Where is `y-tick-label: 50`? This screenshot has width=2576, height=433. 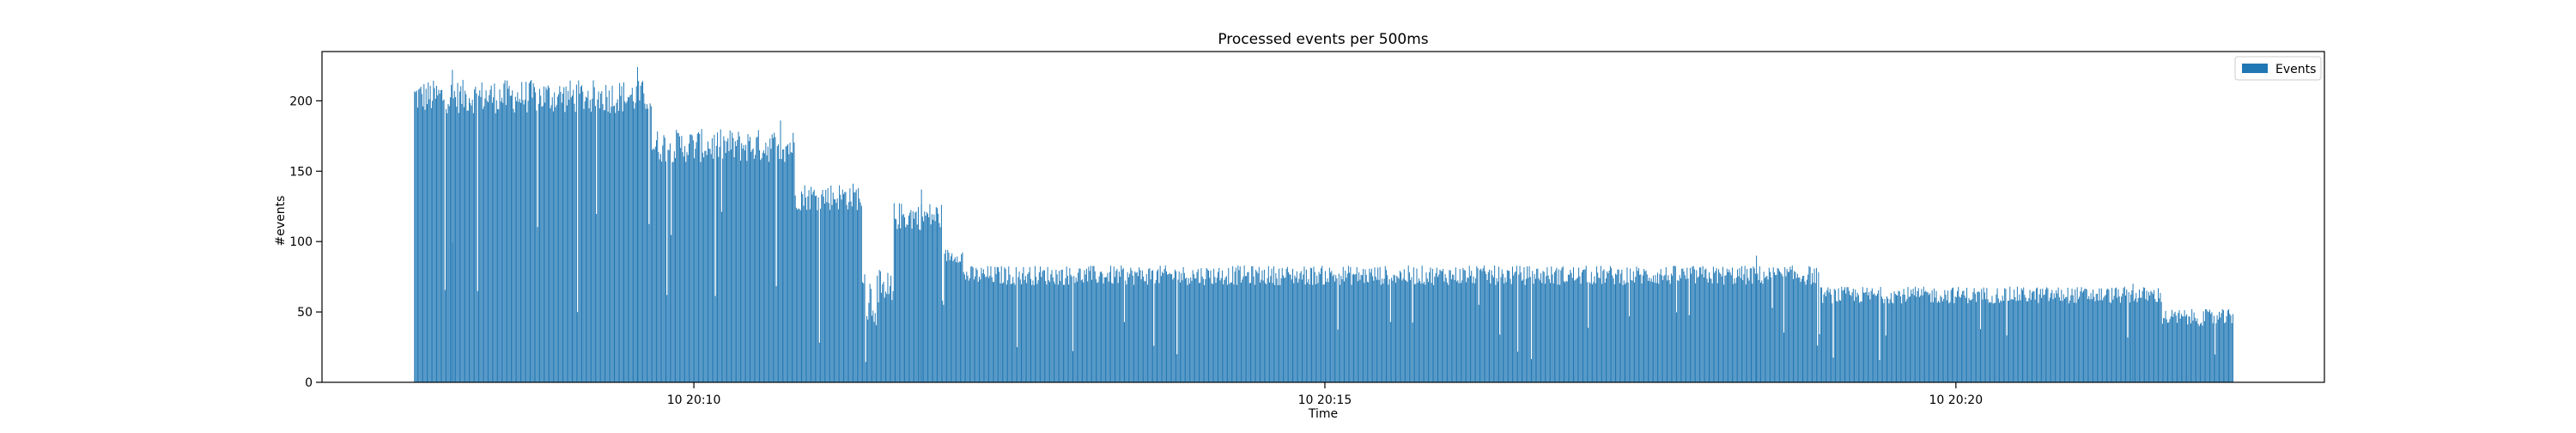 y-tick-label: 50 is located at coordinates (305, 313).